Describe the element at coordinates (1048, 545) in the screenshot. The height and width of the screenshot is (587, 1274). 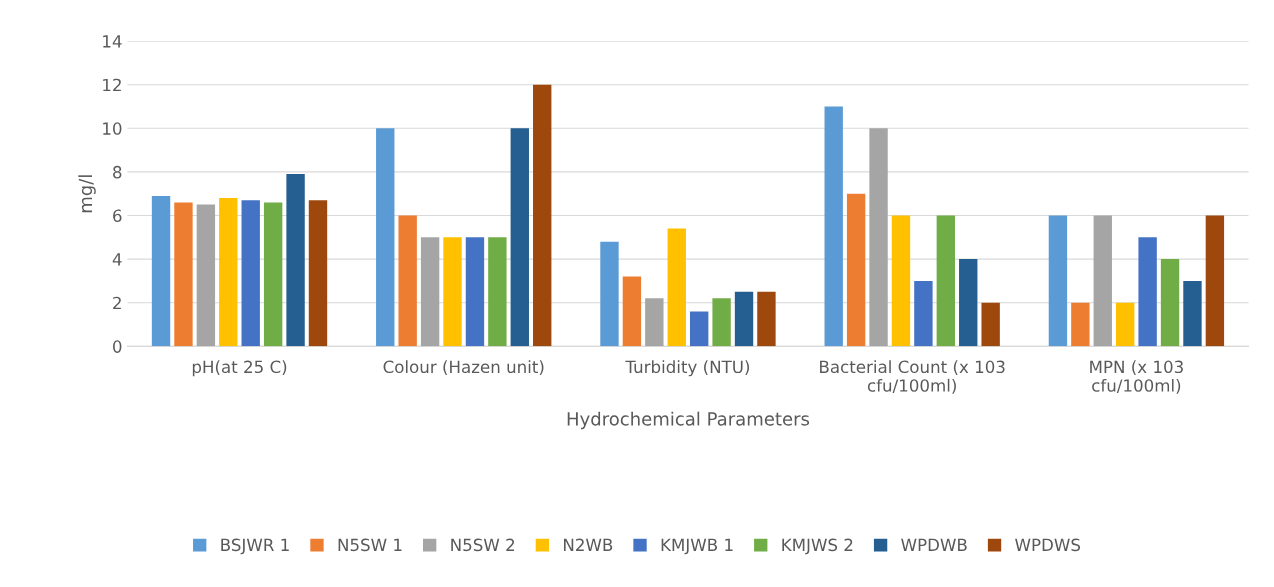
I see `legend-label: WPDWS` at that location.